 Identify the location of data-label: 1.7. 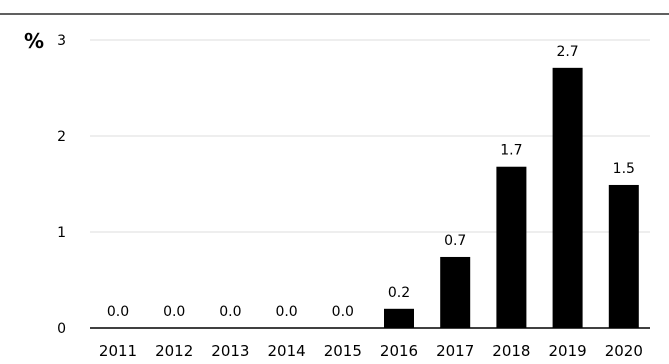
(511, 151).